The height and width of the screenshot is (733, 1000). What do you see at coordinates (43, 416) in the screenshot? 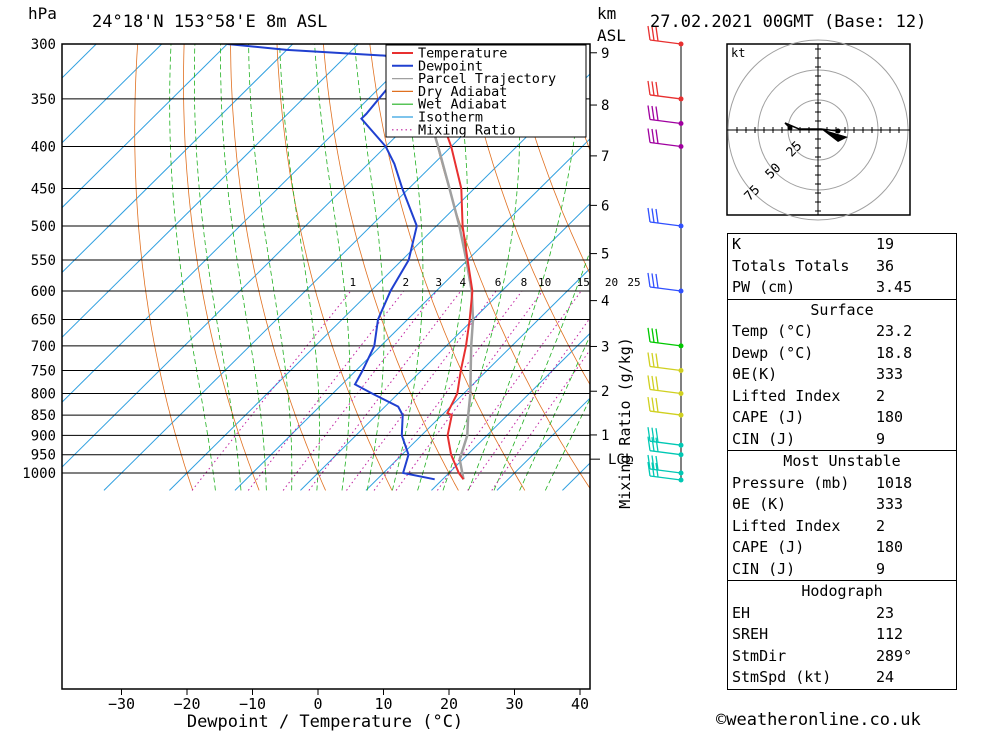
I see `pressure-tick-label: 850` at bounding box center [43, 416].